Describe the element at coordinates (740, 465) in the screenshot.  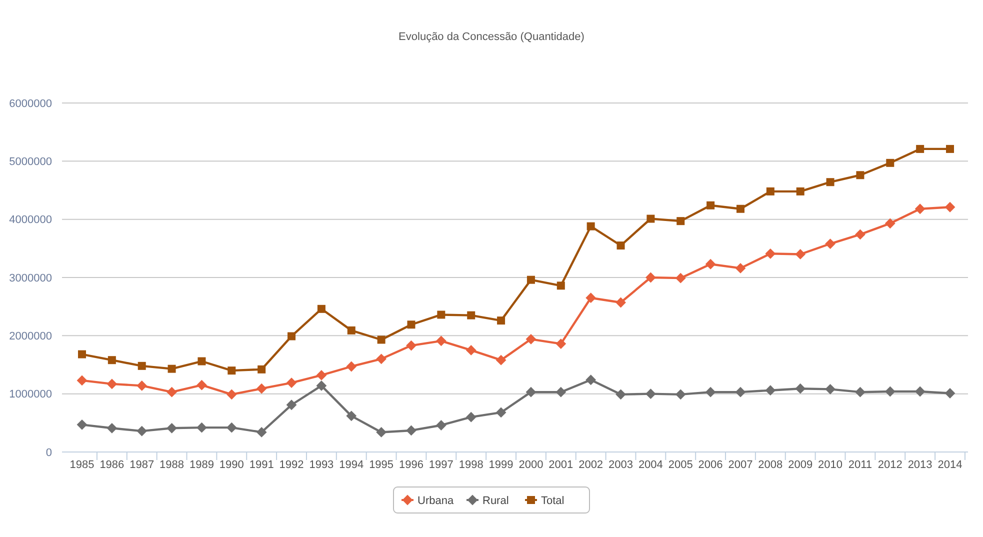
I see `x-tick-label: 2007` at that location.